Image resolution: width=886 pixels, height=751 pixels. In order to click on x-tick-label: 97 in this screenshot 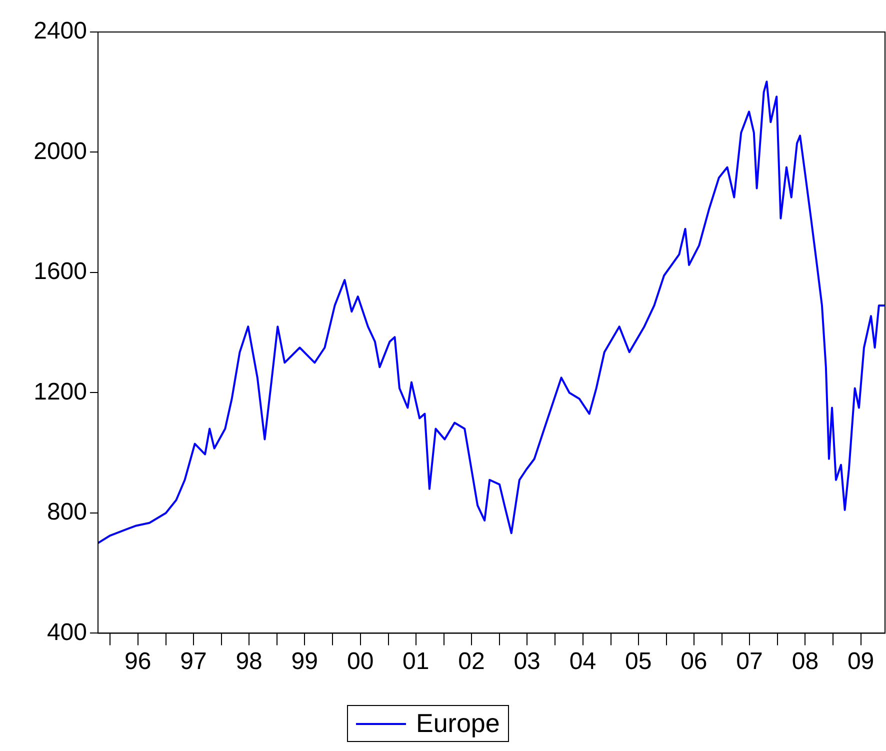, I will do `click(193, 662)`.